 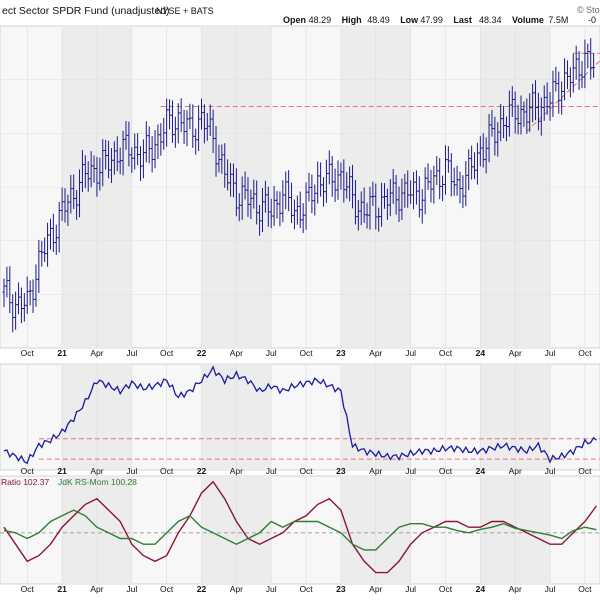 I want to click on exchange-label: NYSE + BATS, so click(x=185, y=11).